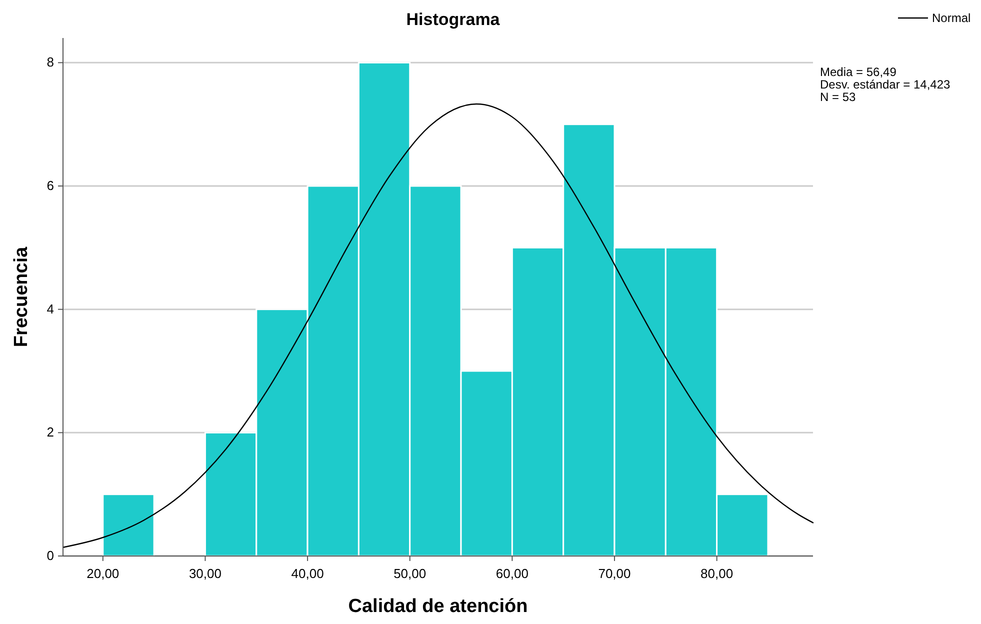 This screenshot has height=624, width=981. What do you see at coordinates (307, 573) in the screenshot?
I see `x-tick-label: 40,00` at bounding box center [307, 573].